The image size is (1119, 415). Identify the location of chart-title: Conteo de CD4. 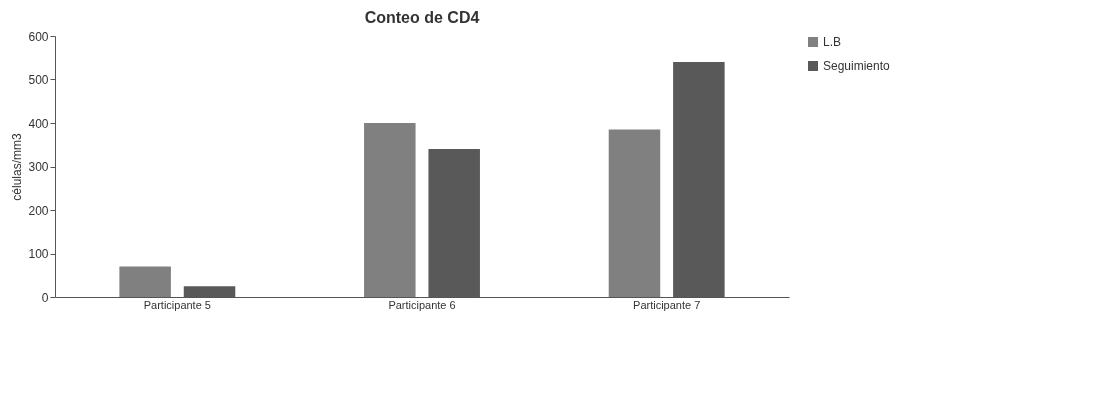
(422, 17).